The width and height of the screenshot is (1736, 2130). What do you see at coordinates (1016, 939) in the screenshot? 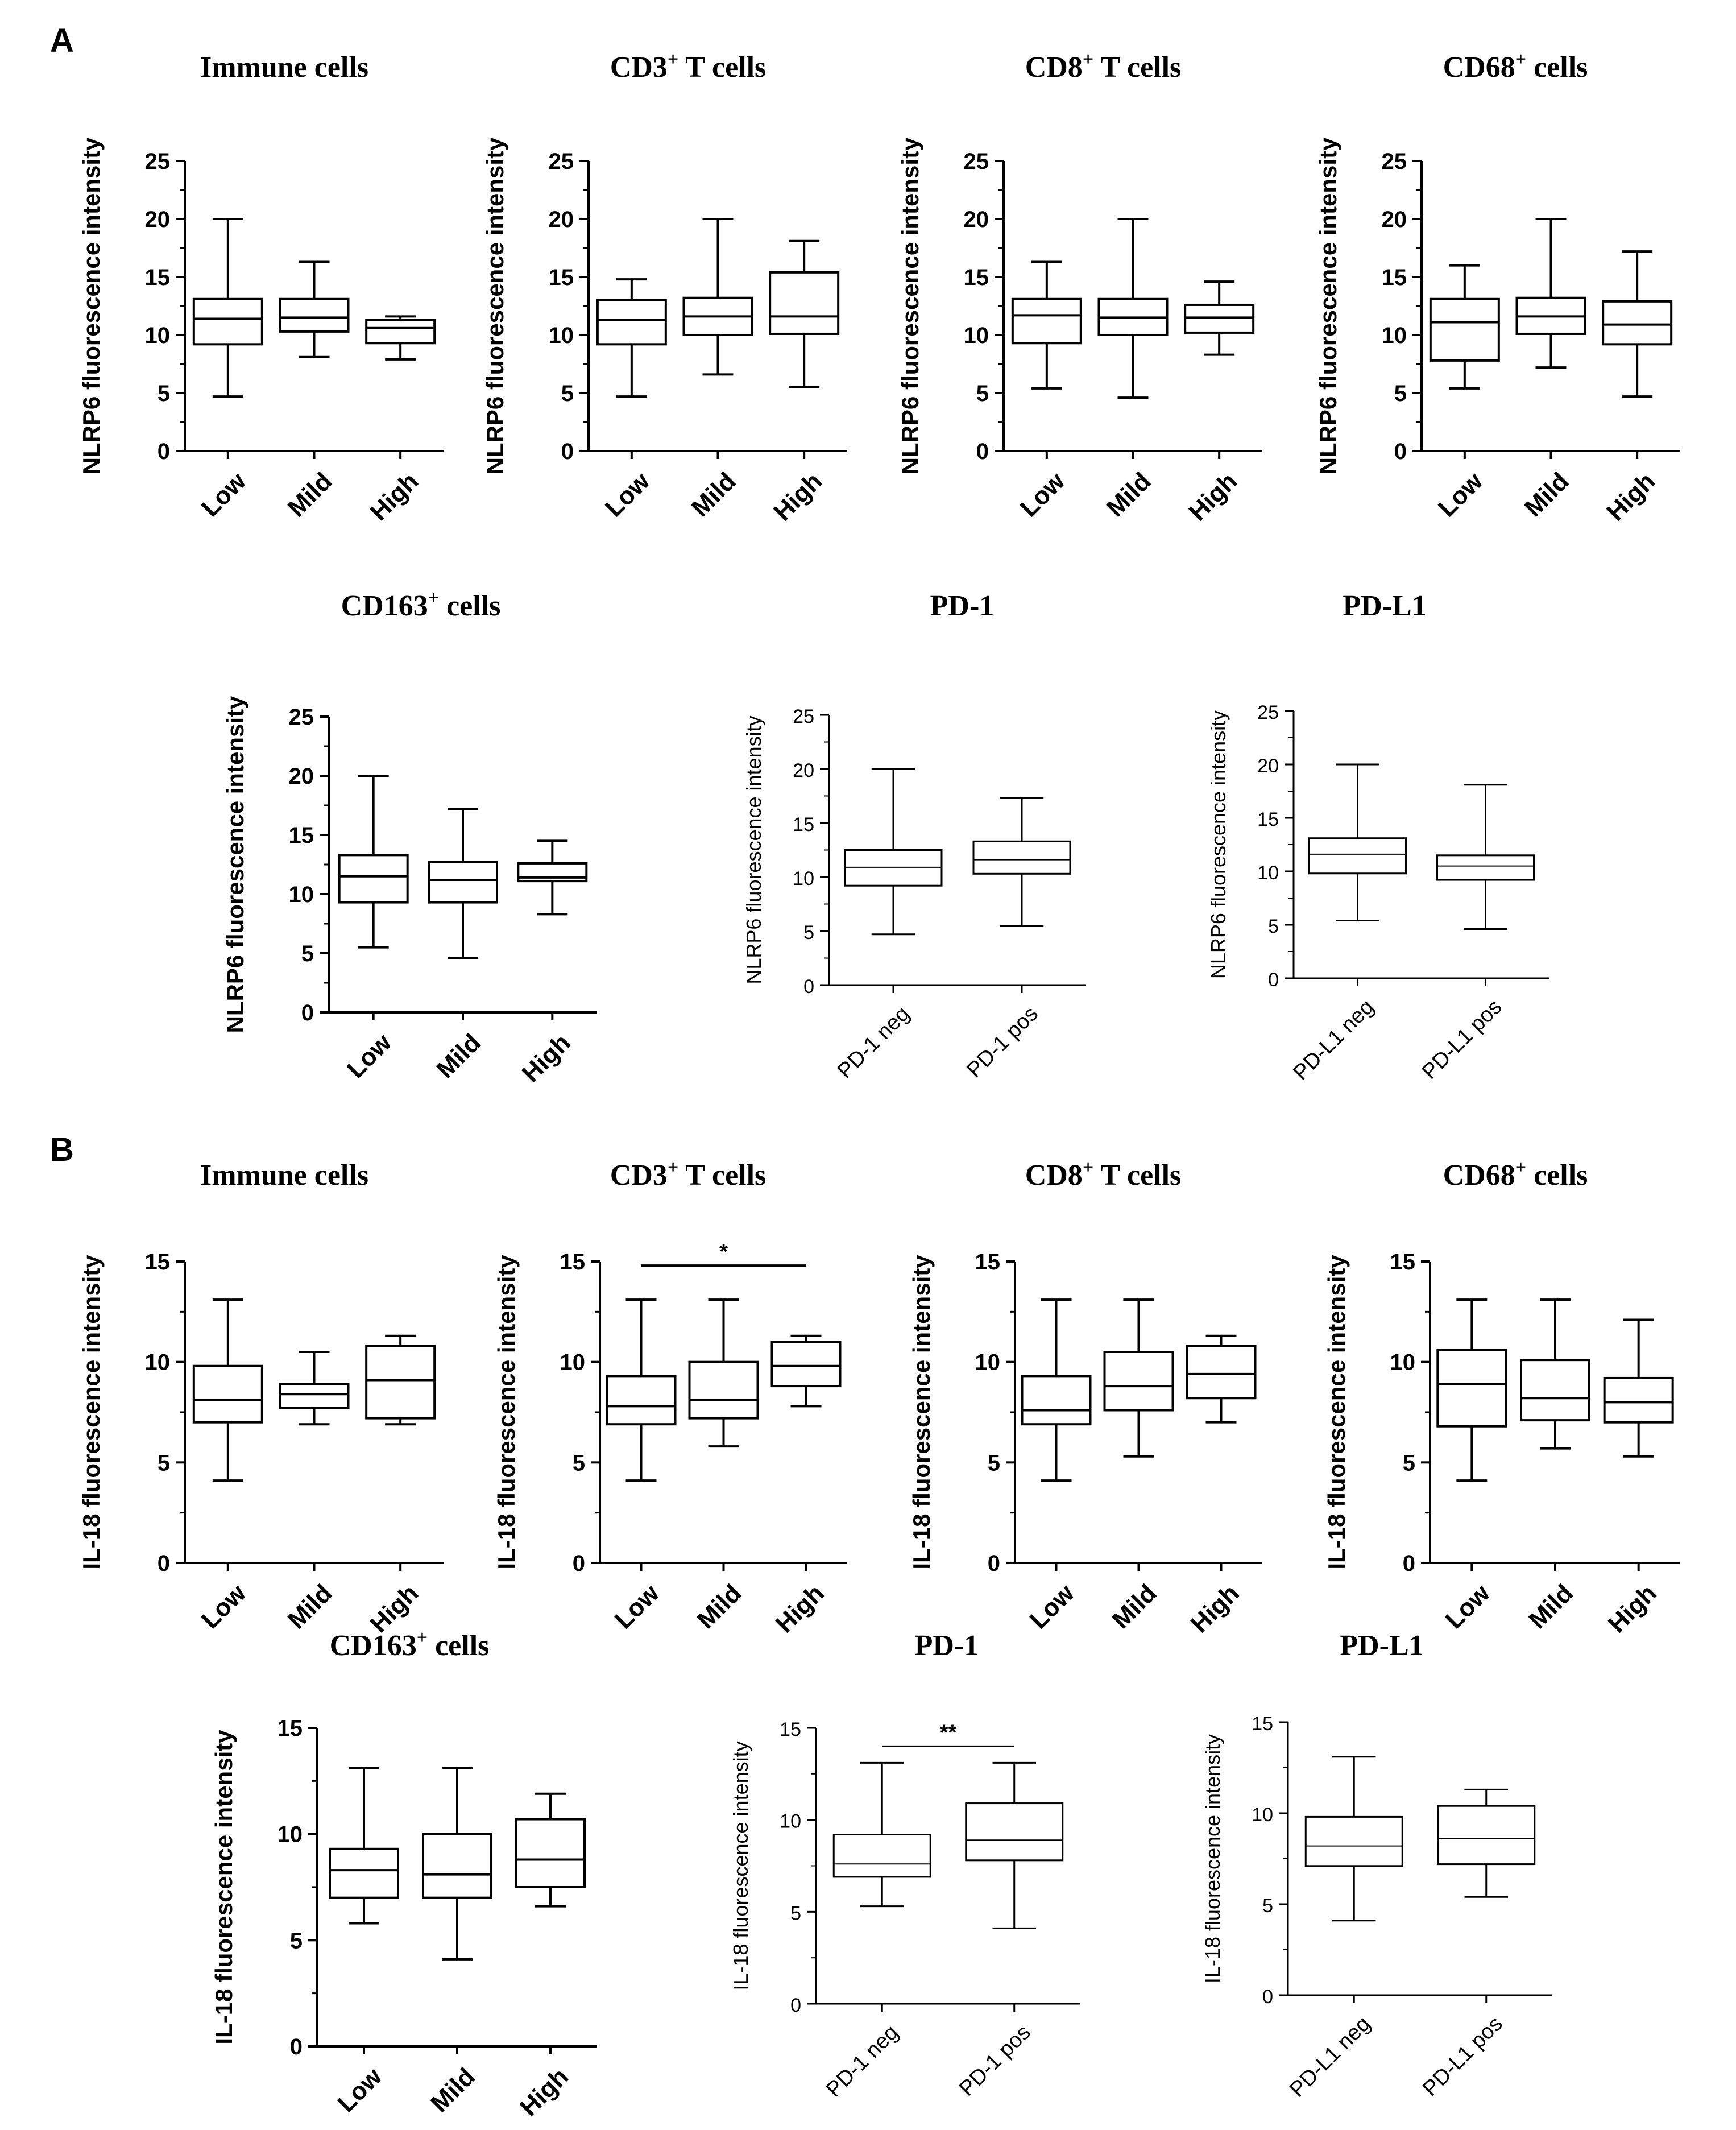
I see `box-pd-1-pos: PD-1 pos` at bounding box center [1016, 939].